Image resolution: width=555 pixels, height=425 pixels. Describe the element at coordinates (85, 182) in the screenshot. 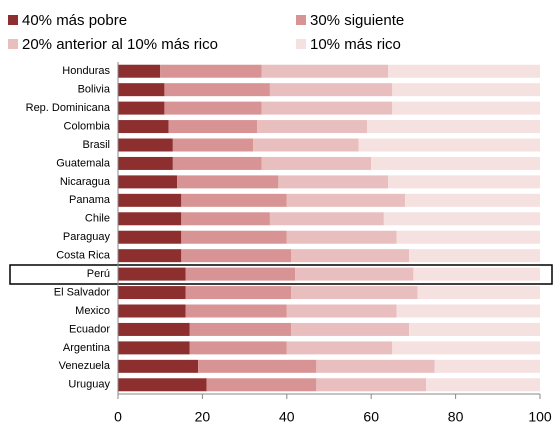

I see `y-tick-label: Nicaragua` at that location.